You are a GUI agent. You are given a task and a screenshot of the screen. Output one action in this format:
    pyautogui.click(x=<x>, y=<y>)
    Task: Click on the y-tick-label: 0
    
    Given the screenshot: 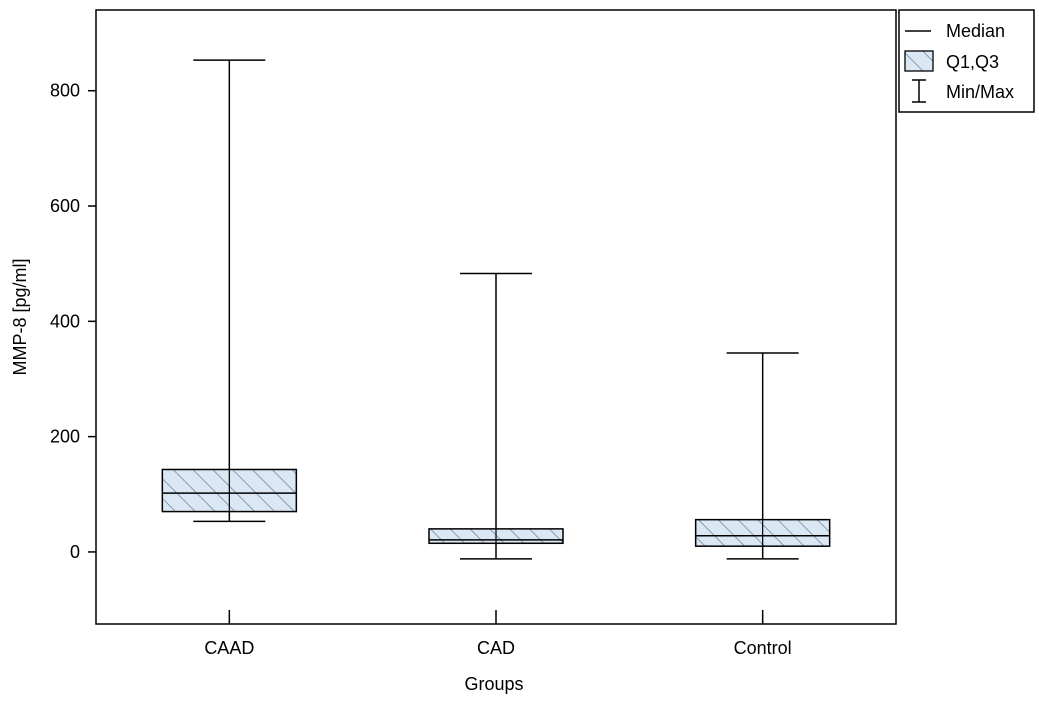 What is the action you would take?
    pyautogui.click(x=75, y=552)
    